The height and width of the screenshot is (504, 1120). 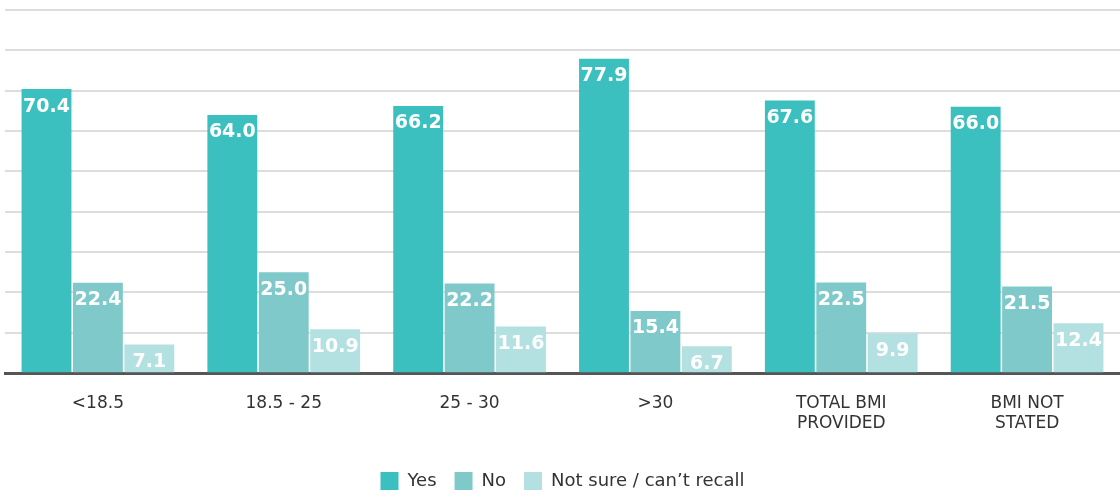 What do you see at coordinates (494, 479) in the screenshot?
I see `legend-label: No` at bounding box center [494, 479].